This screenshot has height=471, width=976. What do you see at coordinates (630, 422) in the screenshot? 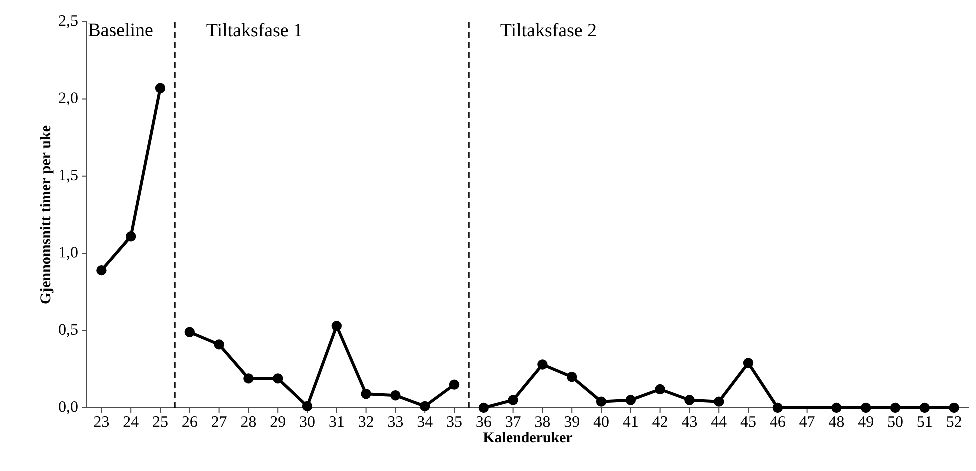
I see `x-tick-label: 41` at bounding box center [630, 422].